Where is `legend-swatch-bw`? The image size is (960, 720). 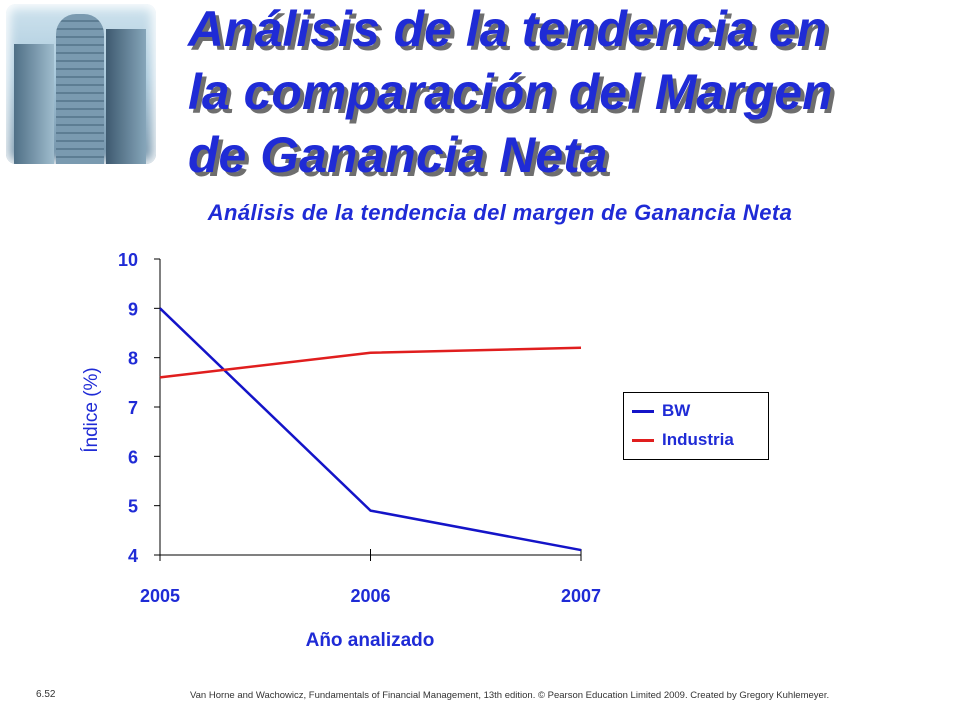 legend-swatch-bw is located at coordinates (643, 411).